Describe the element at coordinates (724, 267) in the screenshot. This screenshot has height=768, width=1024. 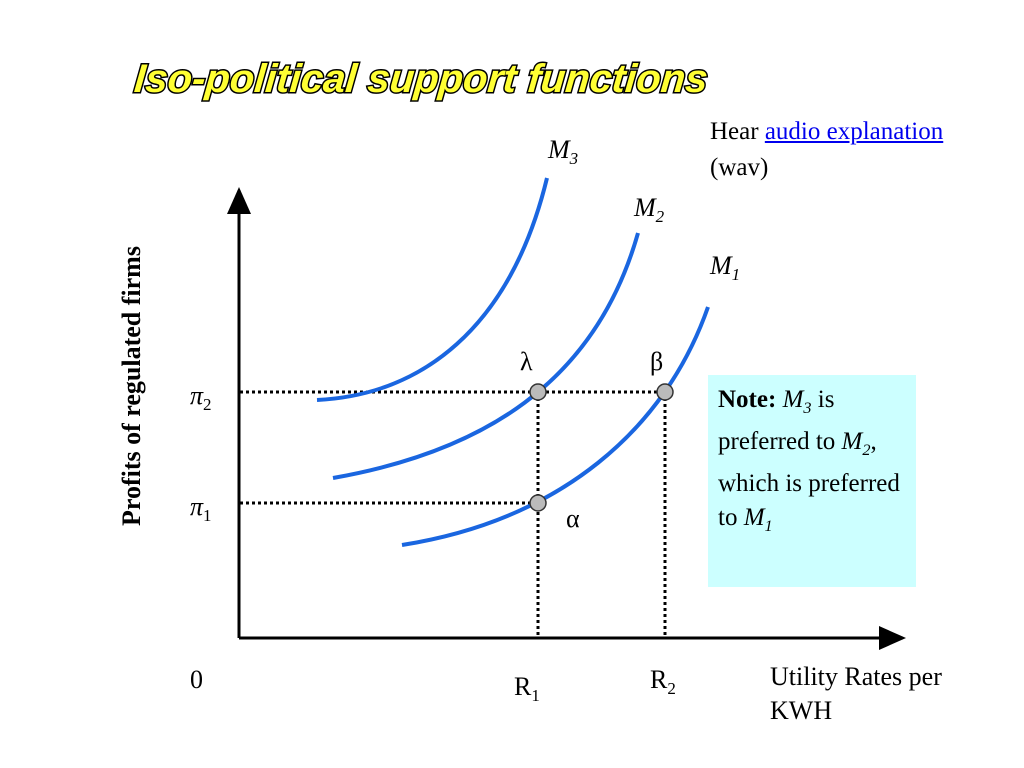
I see `curve-label: M1` at that location.